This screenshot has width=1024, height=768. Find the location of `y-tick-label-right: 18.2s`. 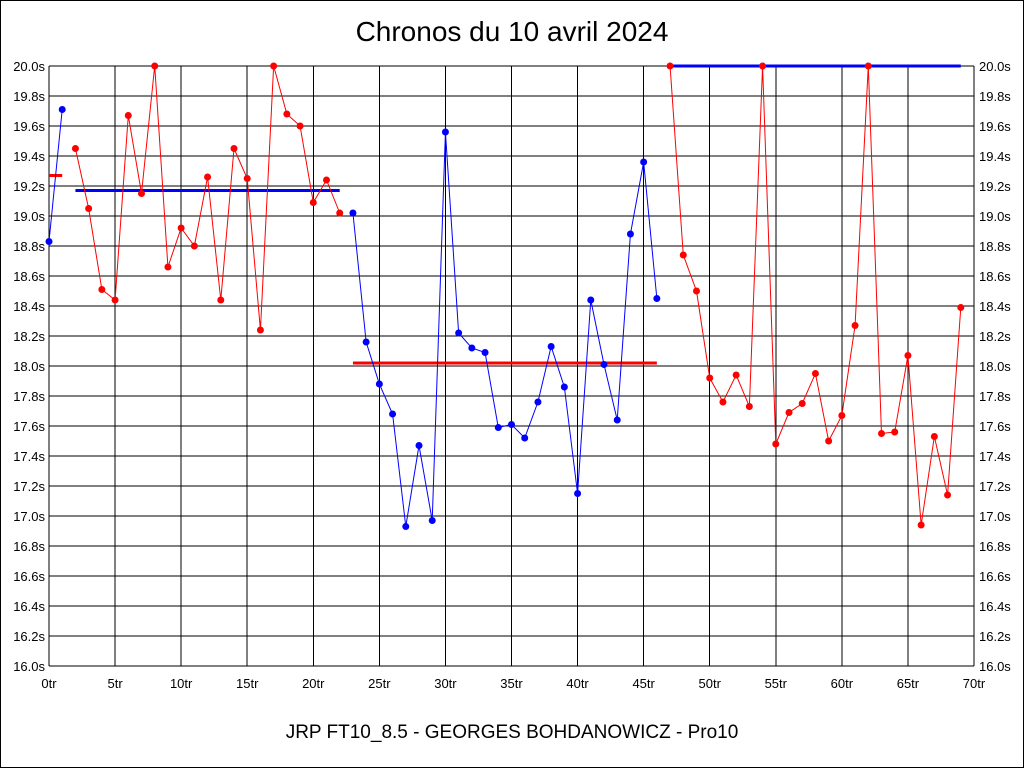

y-tick-label-right: 18.2s is located at coordinates (995, 336).